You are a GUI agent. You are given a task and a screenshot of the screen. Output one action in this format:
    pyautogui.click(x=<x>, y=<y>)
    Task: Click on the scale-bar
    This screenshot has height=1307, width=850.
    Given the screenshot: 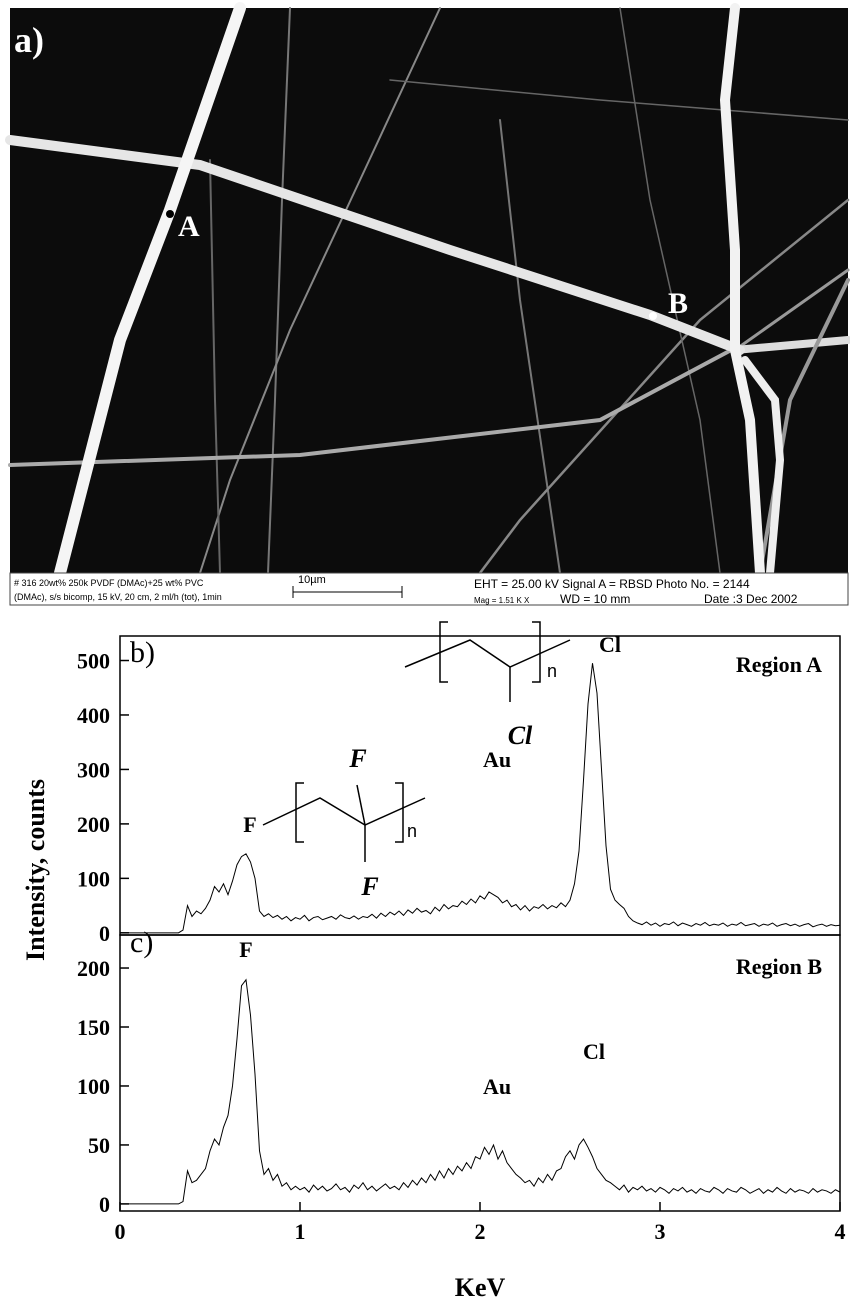 What is the action you would take?
    pyautogui.click(x=347, y=592)
    